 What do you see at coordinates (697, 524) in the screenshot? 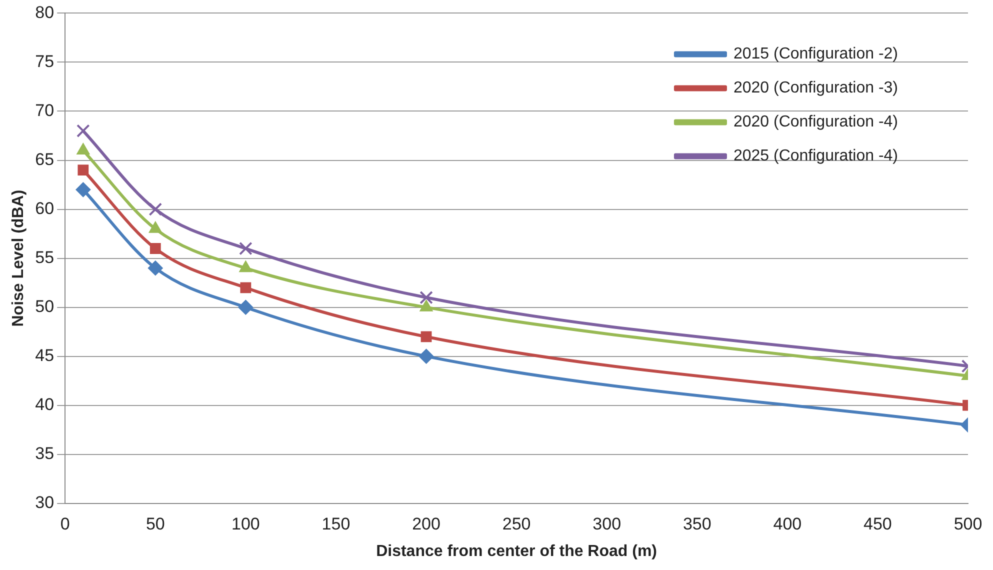
I see `x-tick-label: 350` at bounding box center [697, 524].